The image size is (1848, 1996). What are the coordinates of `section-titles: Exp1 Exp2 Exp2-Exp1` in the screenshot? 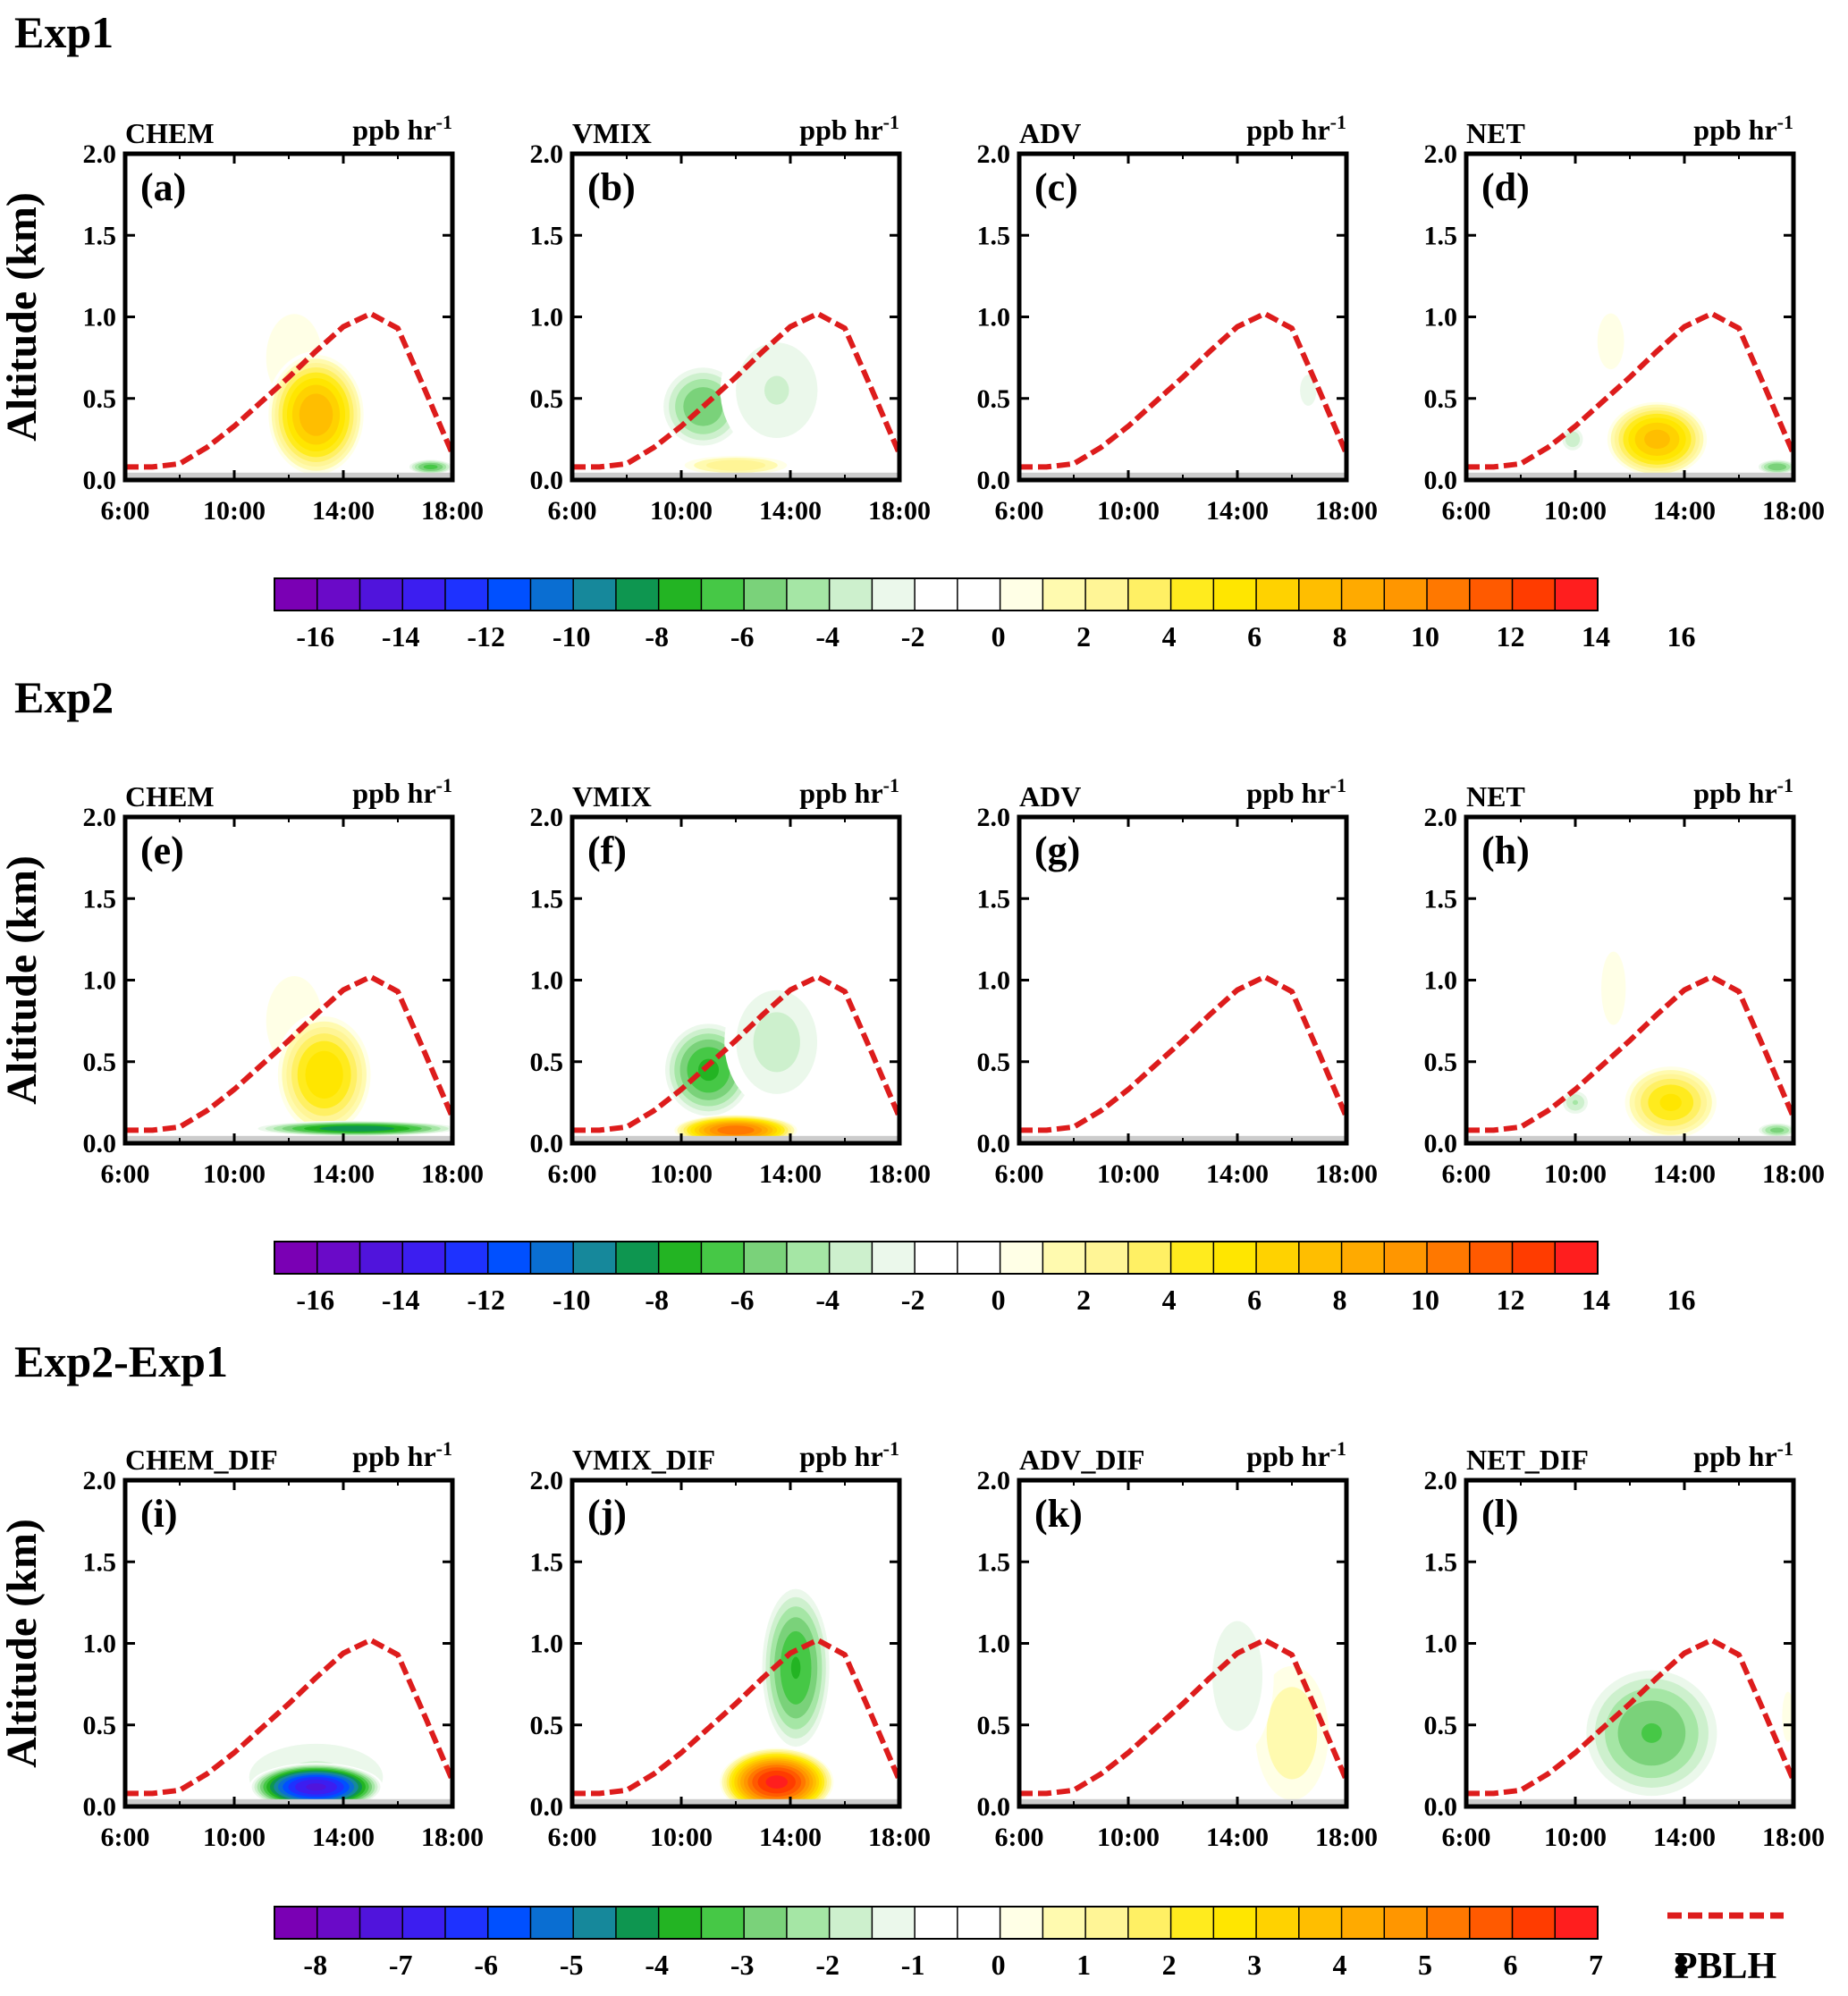 It's located at (121, 696).